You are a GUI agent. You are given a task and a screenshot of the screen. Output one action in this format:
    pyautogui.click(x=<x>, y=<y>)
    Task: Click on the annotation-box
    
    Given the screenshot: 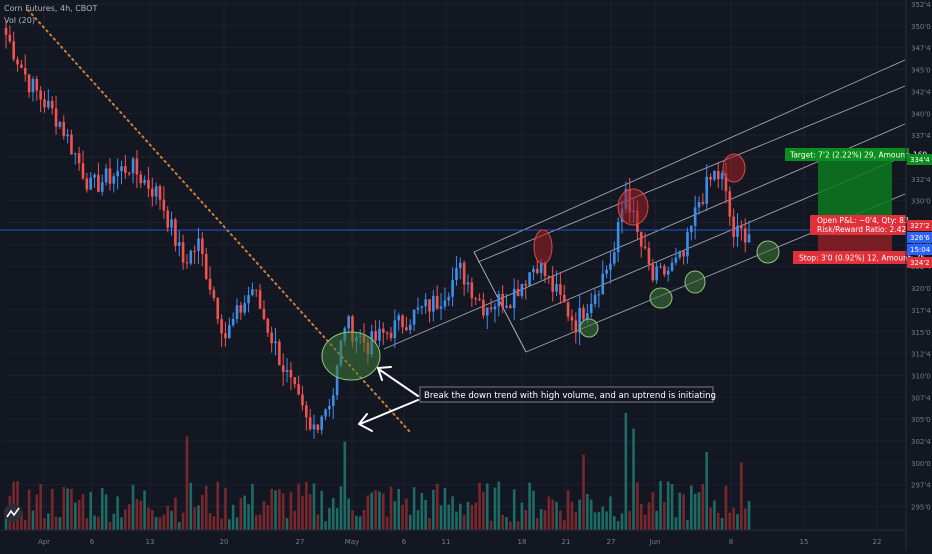 What is the action you would take?
    pyautogui.click(x=566, y=394)
    